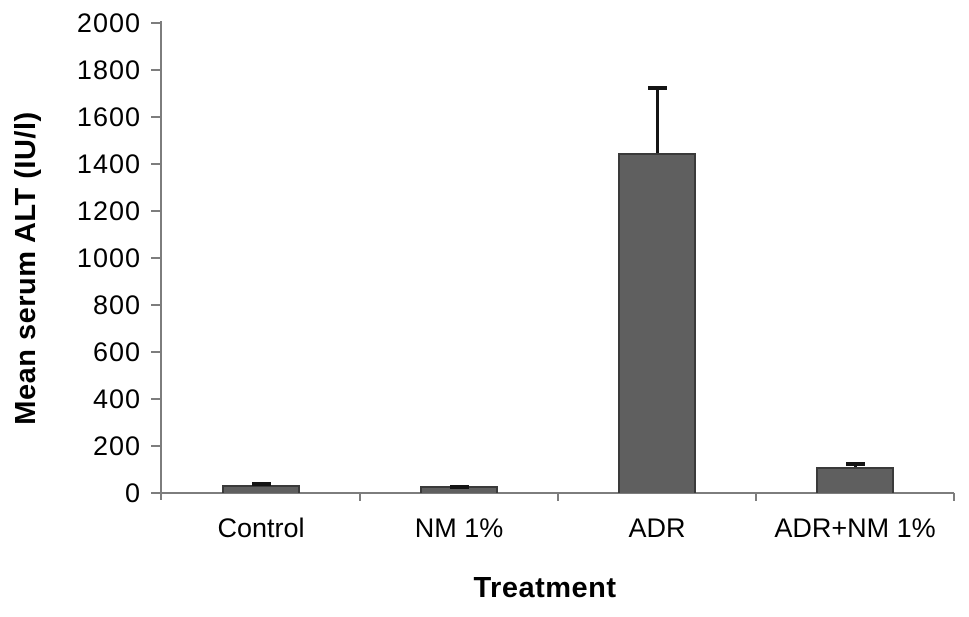 The width and height of the screenshot is (969, 617). I want to click on x-category-label: Control, so click(261, 528).